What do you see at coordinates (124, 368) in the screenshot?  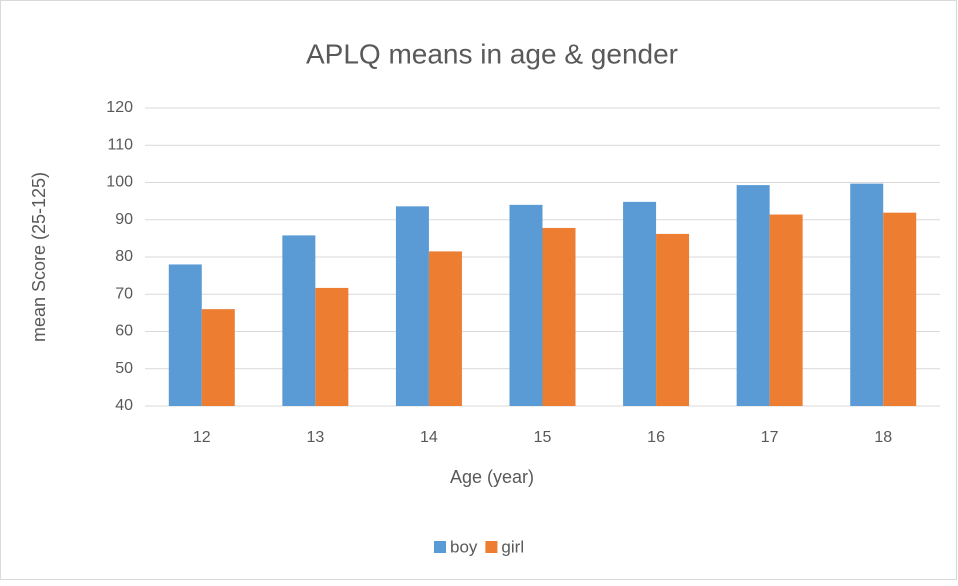 I see `y-tick-label: 50` at bounding box center [124, 368].